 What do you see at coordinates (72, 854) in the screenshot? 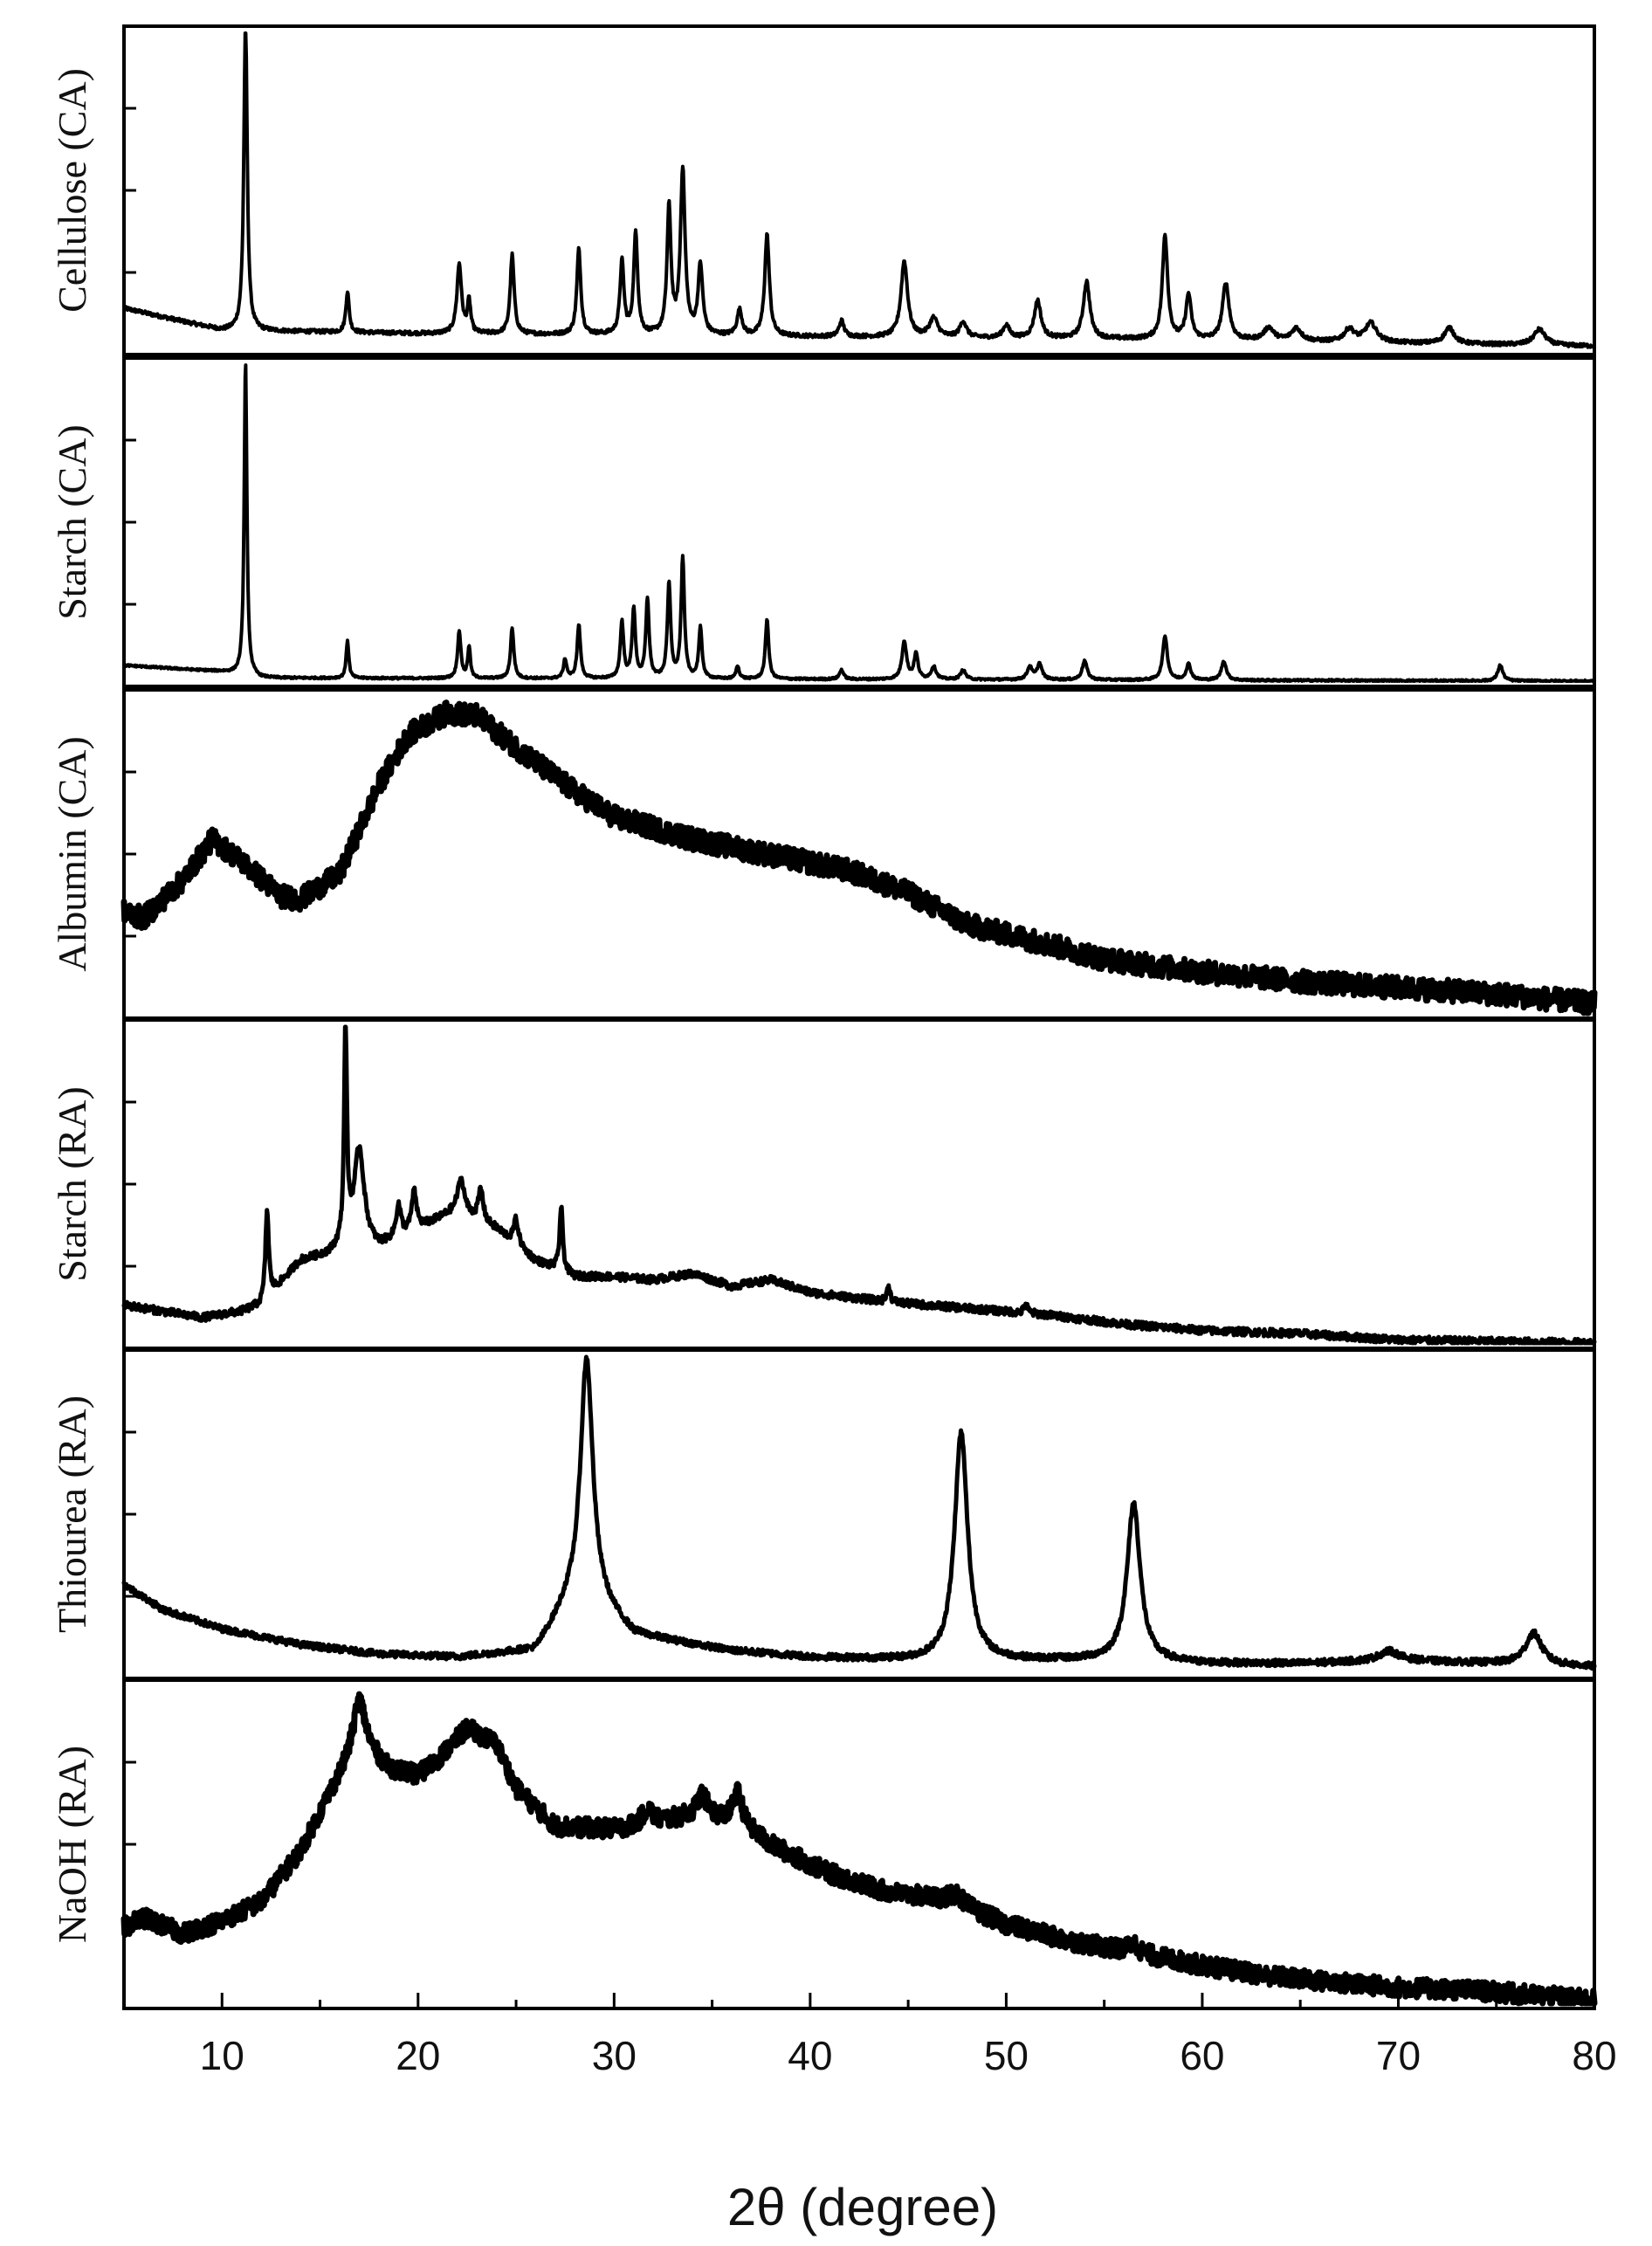
I see `panel-label: Albumin (CA)` at bounding box center [72, 854].